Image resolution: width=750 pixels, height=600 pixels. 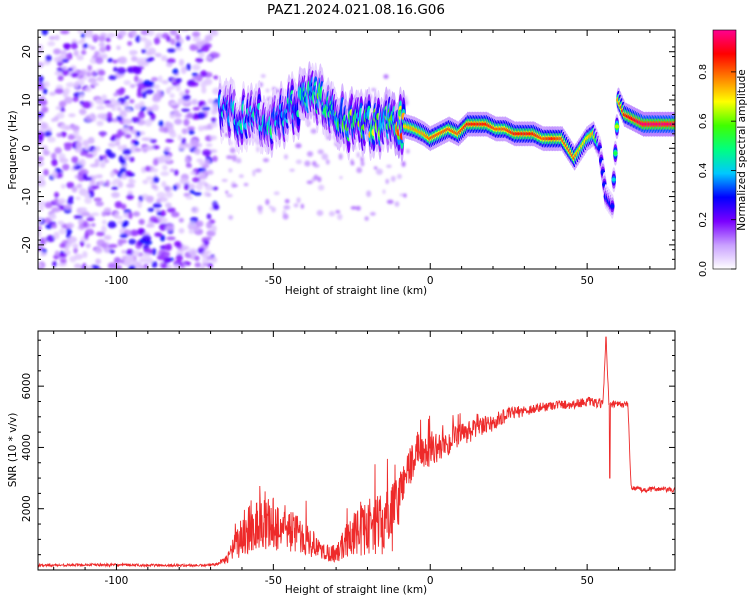 What do you see at coordinates (27, 148) in the screenshot?
I see `y-tick-label: 0` at bounding box center [27, 148].